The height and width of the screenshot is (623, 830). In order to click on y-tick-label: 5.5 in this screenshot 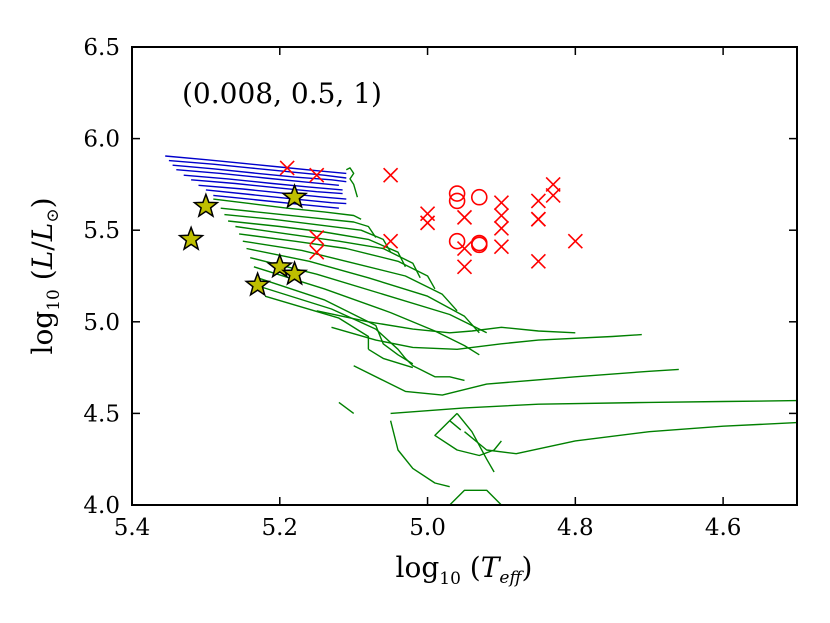, I will do `click(101, 231)`.